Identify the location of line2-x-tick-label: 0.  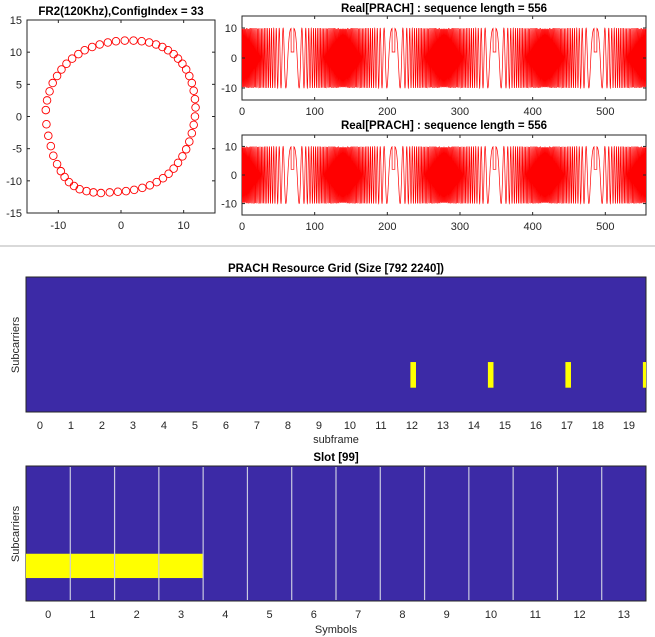
(242, 227).